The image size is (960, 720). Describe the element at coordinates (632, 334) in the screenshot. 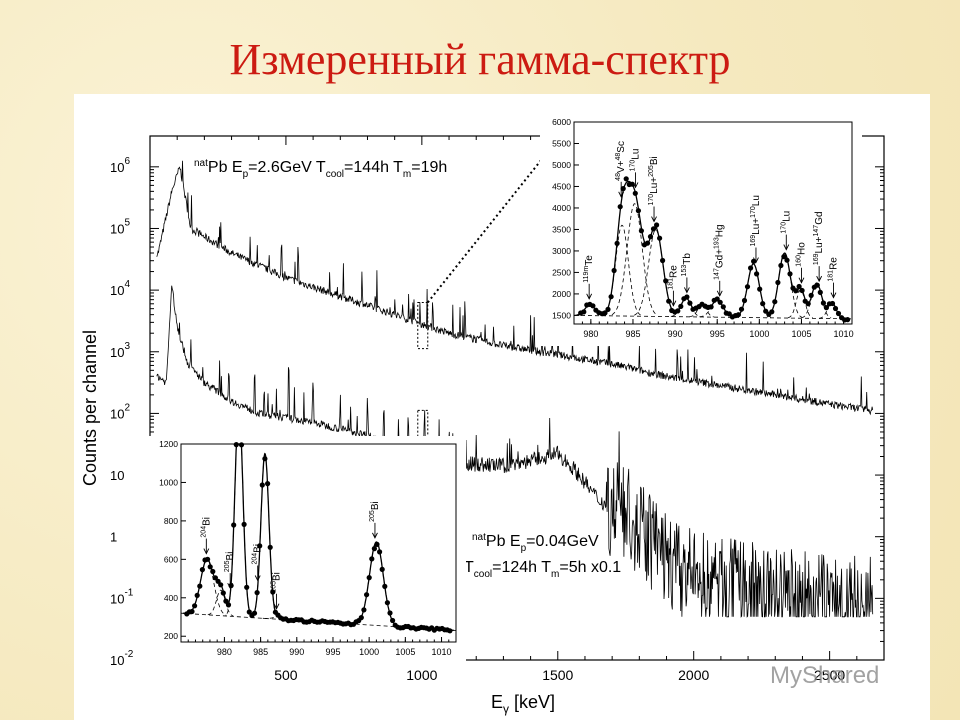

I see `inset-top-x-tick-label: 985` at that location.